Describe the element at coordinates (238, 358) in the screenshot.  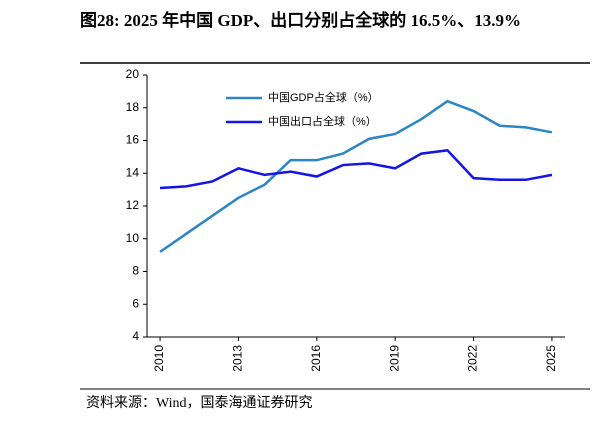
I see `x-tick-label: 2013` at that location.